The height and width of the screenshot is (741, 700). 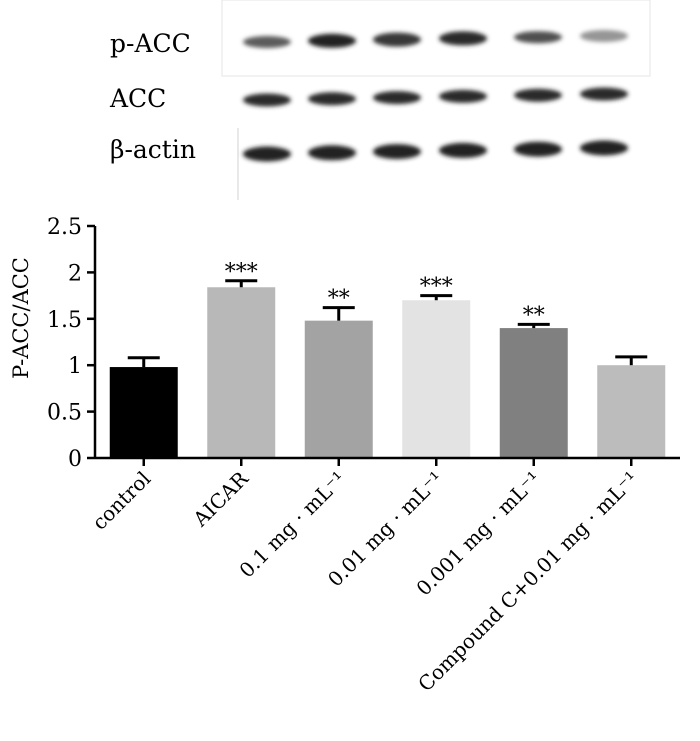 What do you see at coordinates (75, 273) in the screenshot?
I see `y-tick-label: 2` at bounding box center [75, 273].